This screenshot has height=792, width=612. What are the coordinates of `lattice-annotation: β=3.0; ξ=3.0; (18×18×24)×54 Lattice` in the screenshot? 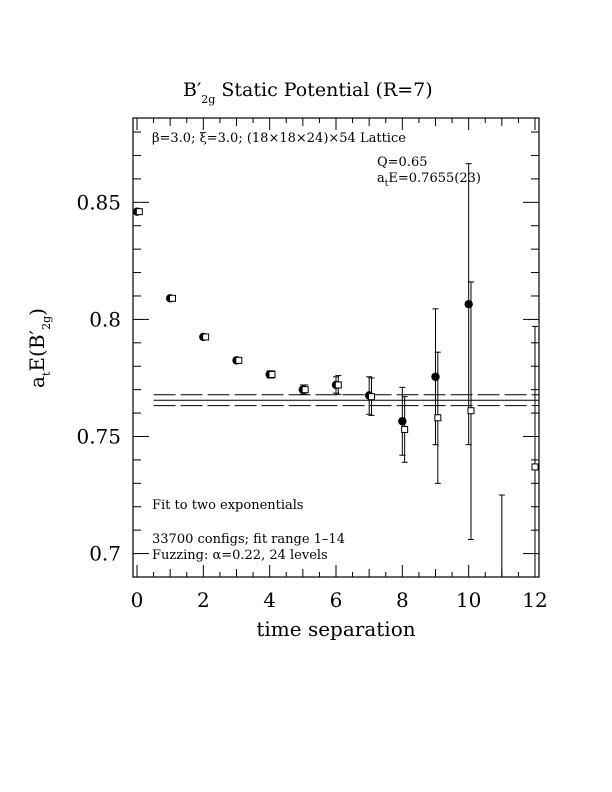 It's located at (279, 138).